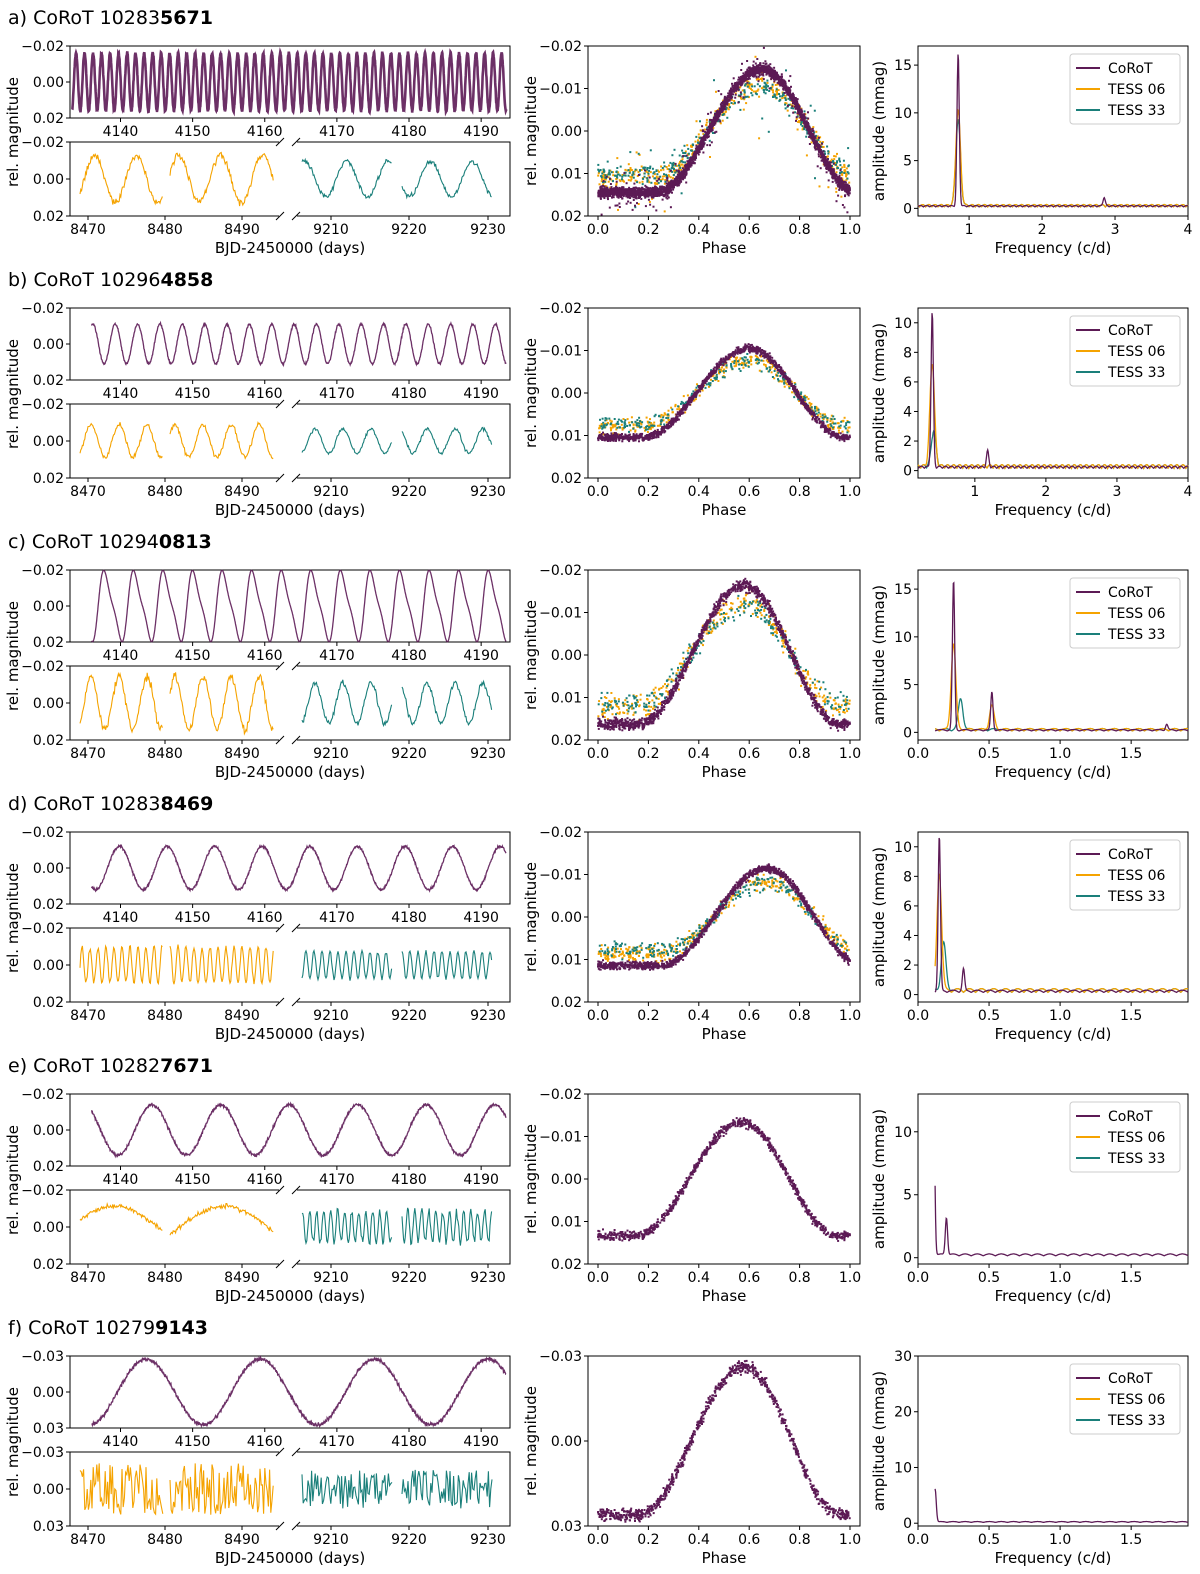 This screenshot has height=1574, width=1200. Describe the element at coordinates (1136, 635) in the screenshot. I see `legend-label-tess33: TESS 33` at that location.